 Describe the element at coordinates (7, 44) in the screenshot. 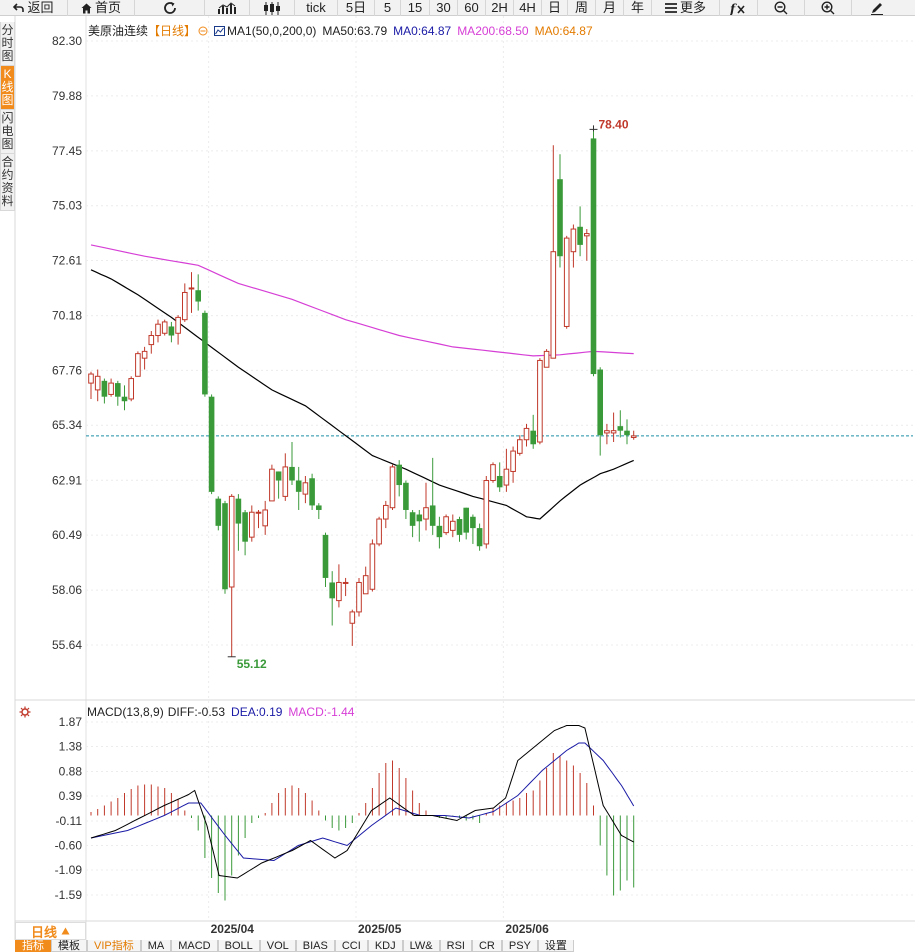

I see `side-tab-timeshare: 分时图` at that location.